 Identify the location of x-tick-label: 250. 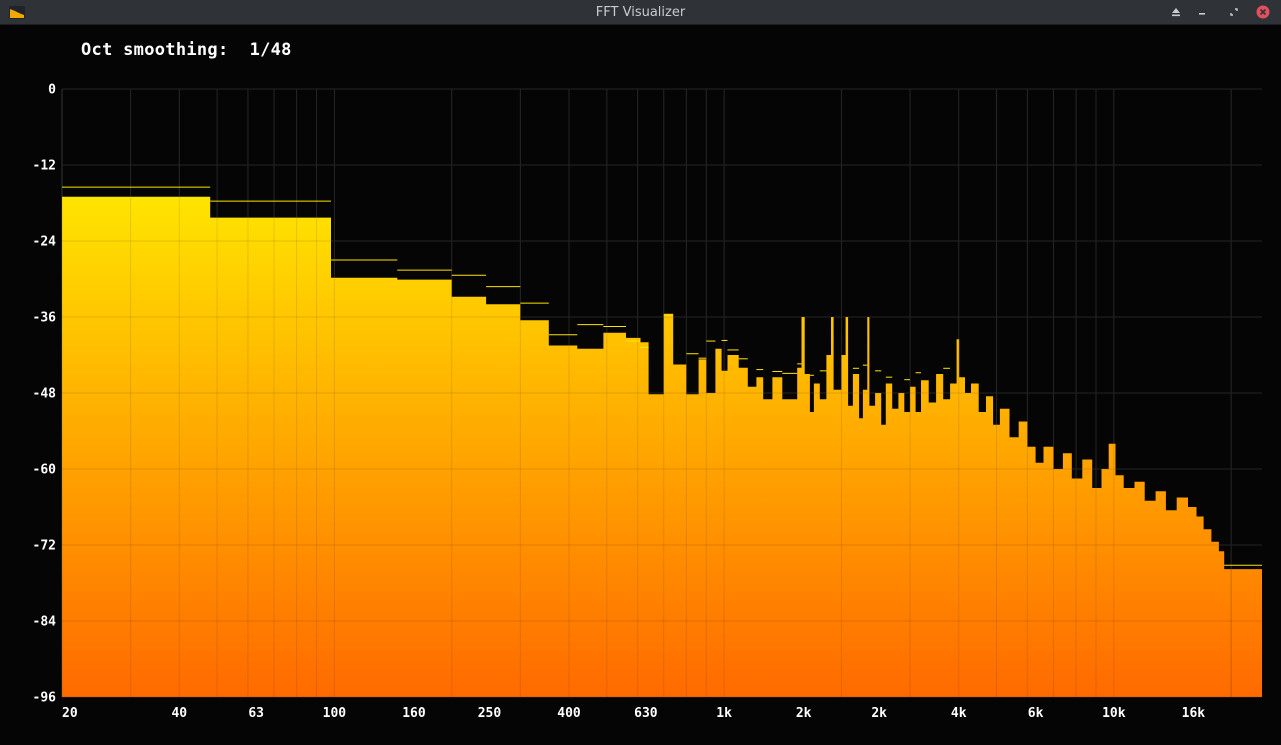
(490, 713).